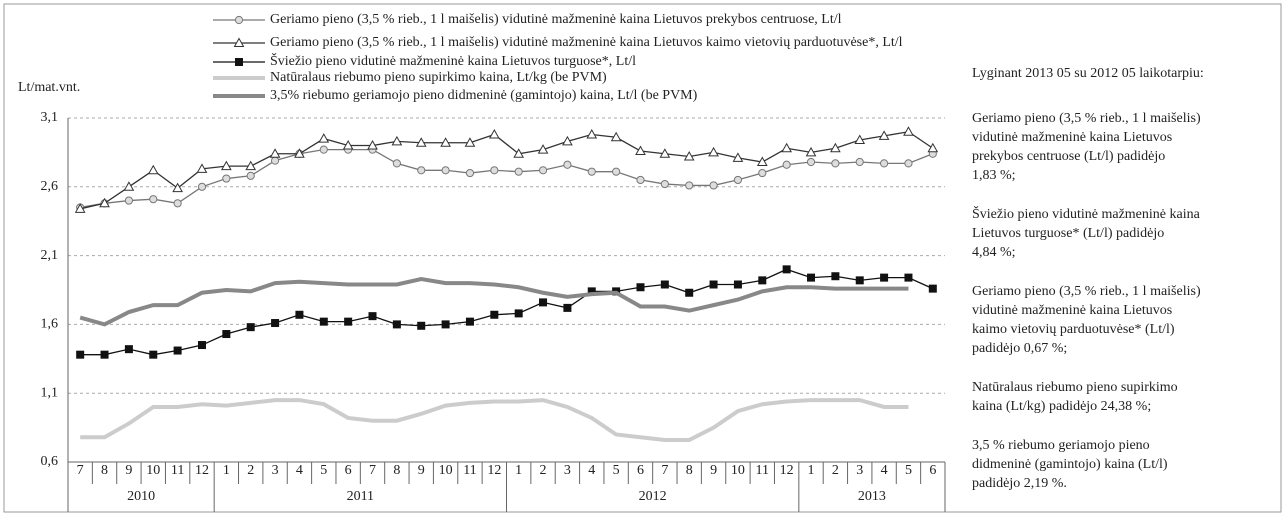  I want to click on y-tick-label: 3,1, so click(50, 117).